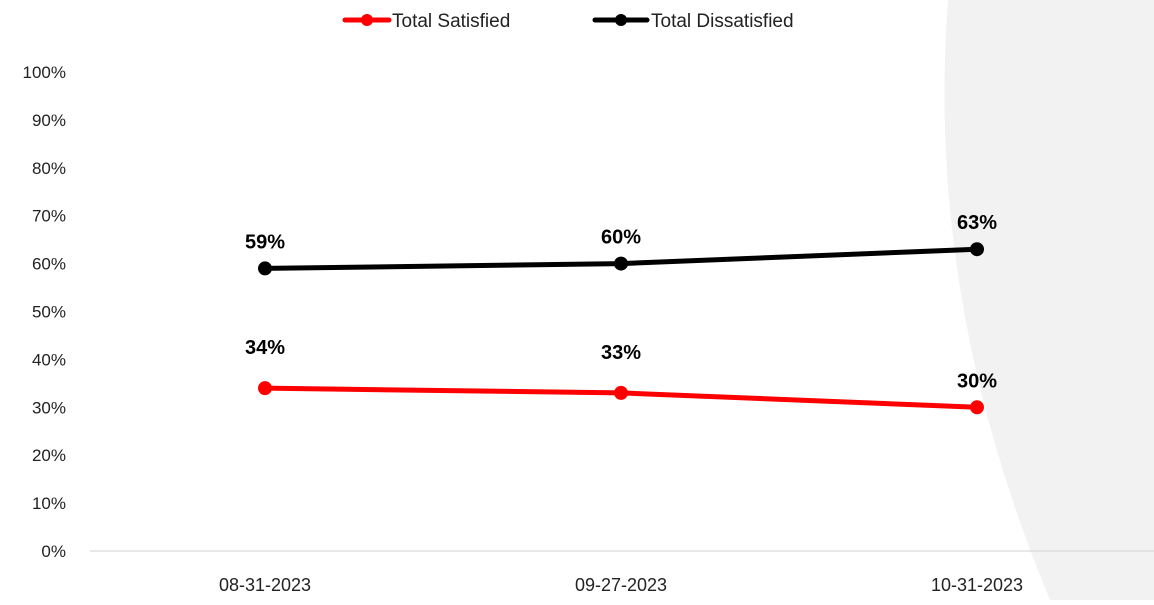 This screenshot has height=605, width=1154. I want to click on y-tick-label: 0%, so click(53, 551).